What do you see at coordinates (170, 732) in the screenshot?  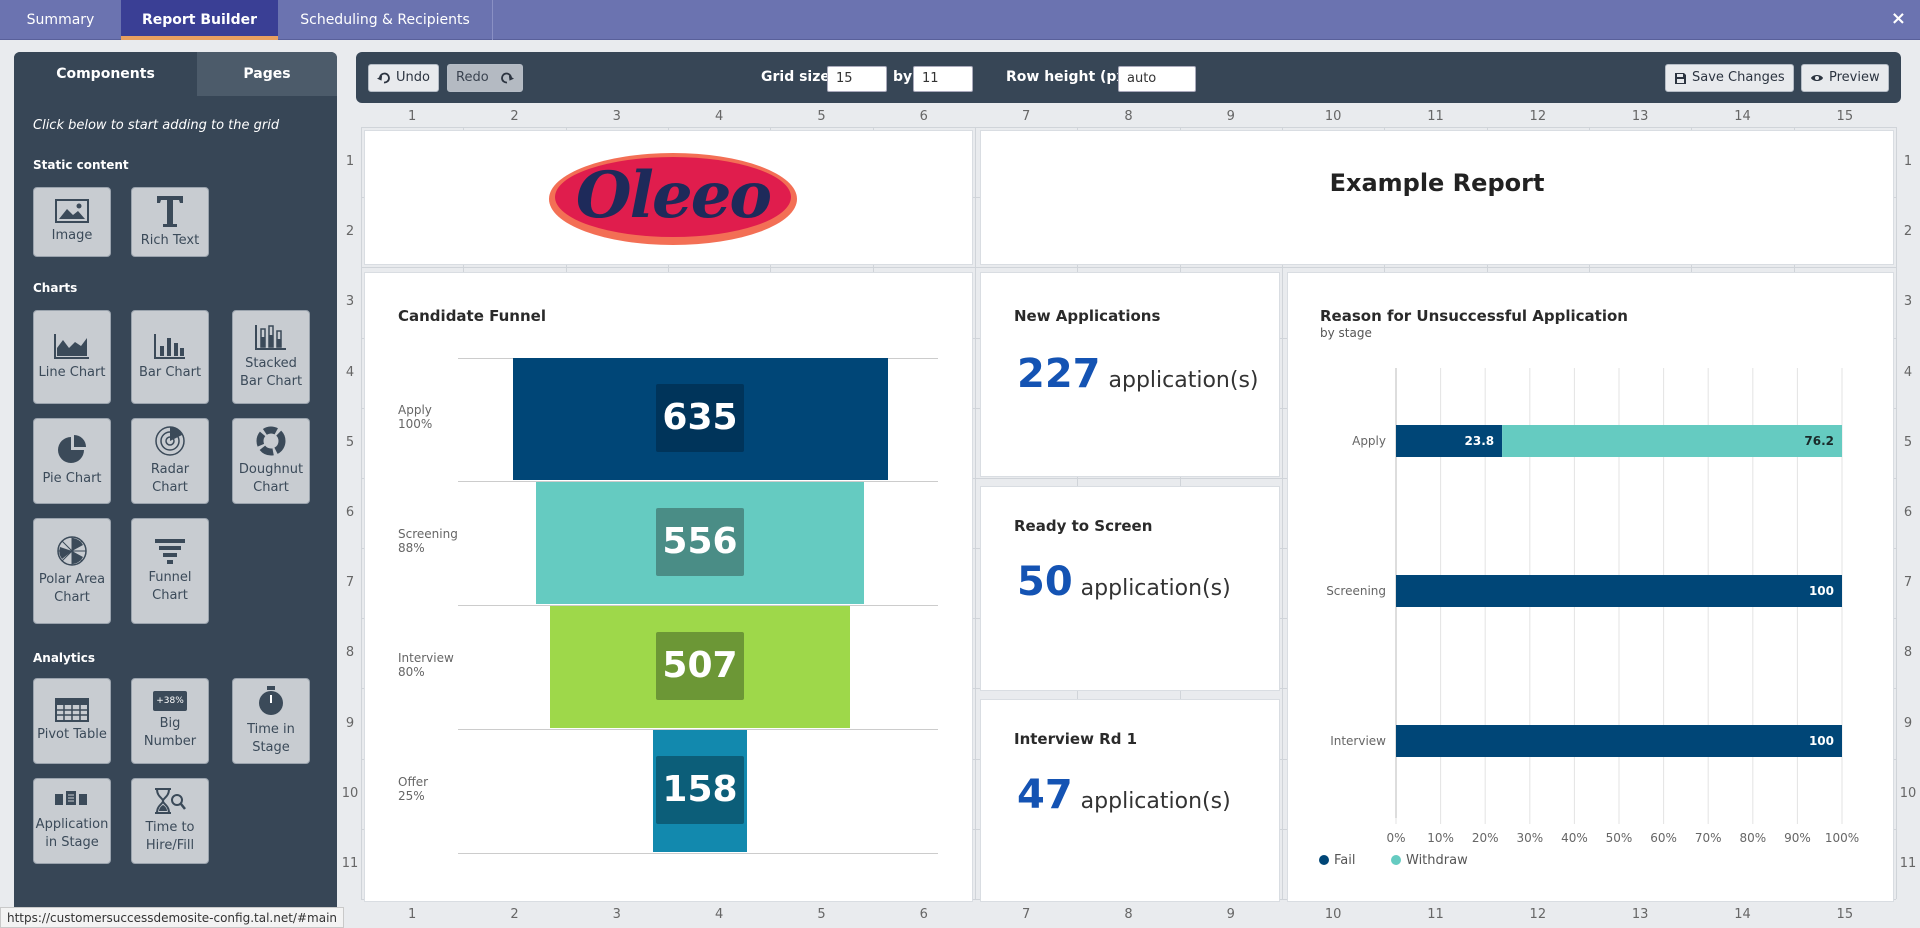 I see `component-label: Big Number` at bounding box center [170, 732].